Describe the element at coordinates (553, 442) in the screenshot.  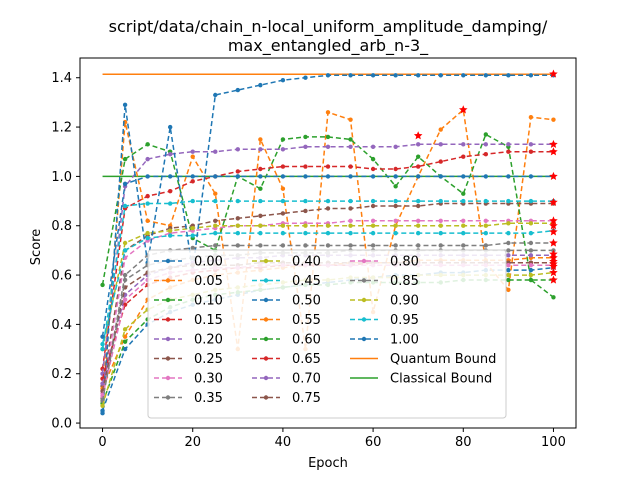
I see `x-tick-label: 100` at that location.